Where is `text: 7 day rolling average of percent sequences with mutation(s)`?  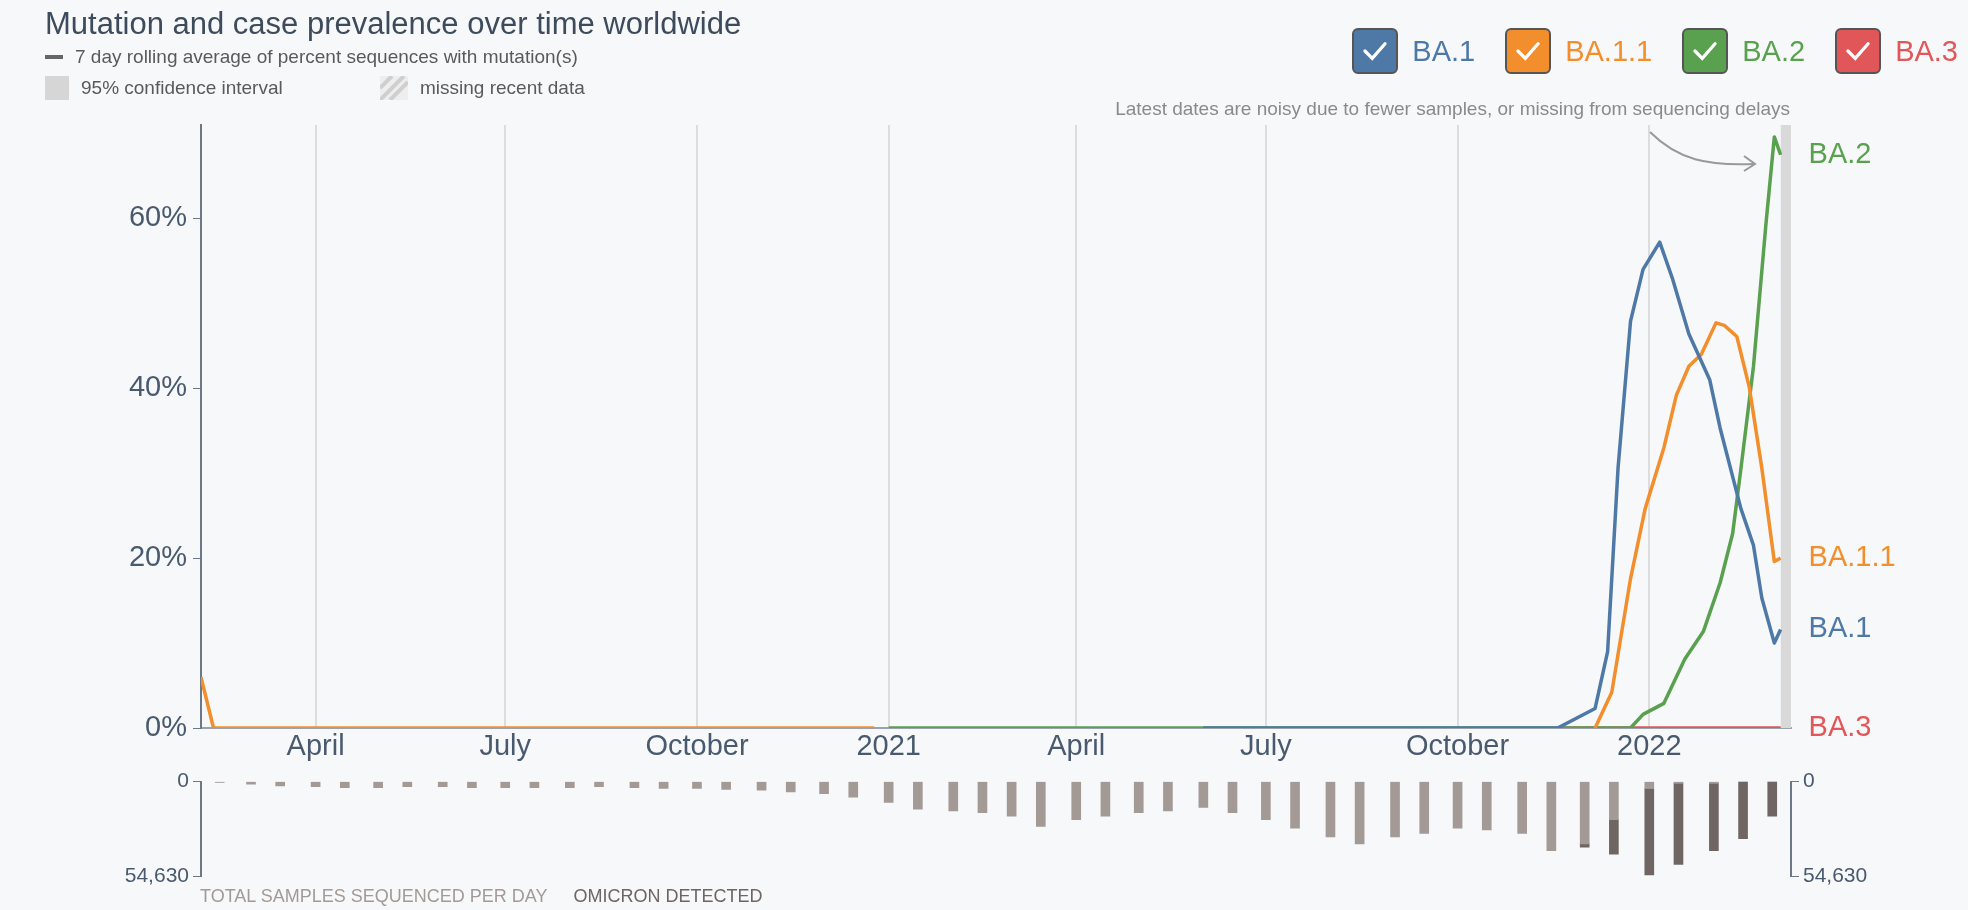 text: 7 day rolling average of percent sequences with mutation(s) is located at coordinates (326, 57).